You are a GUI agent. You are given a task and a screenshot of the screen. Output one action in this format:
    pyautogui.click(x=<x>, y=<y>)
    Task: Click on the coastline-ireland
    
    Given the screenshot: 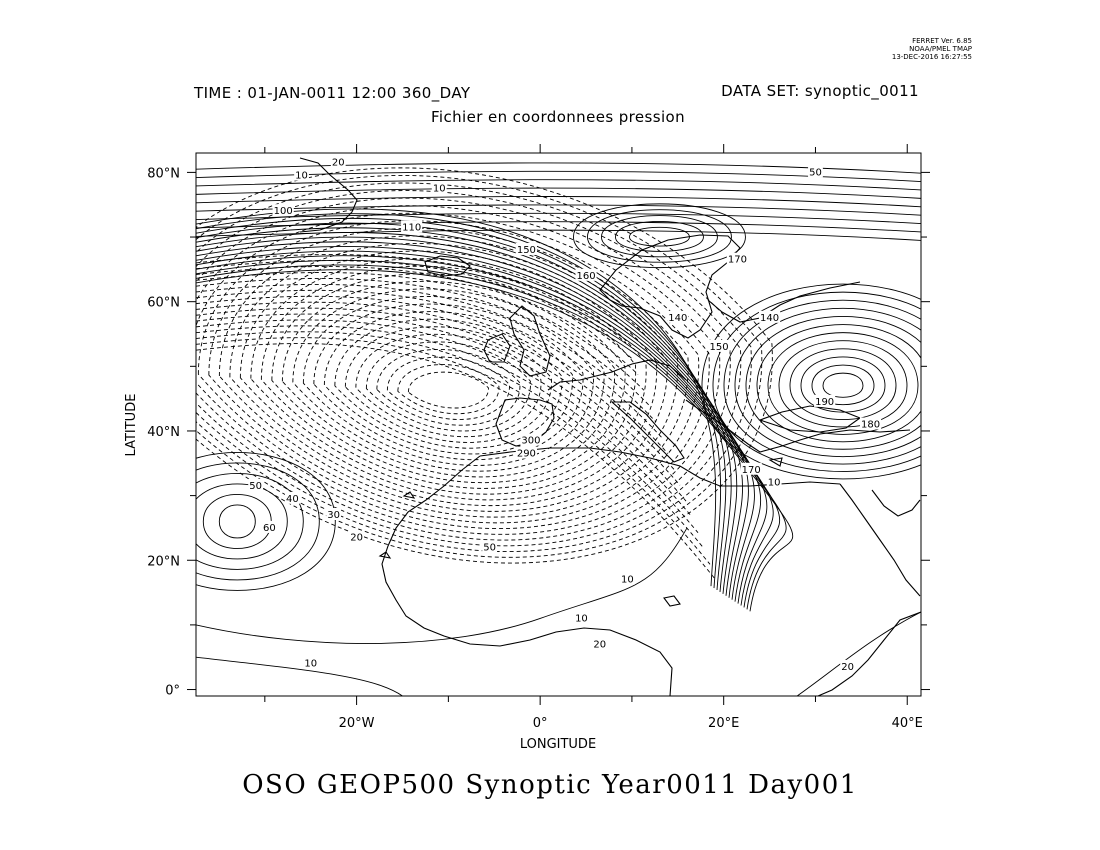 What is the action you would take?
    pyautogui.click(x=497, y=348)
    